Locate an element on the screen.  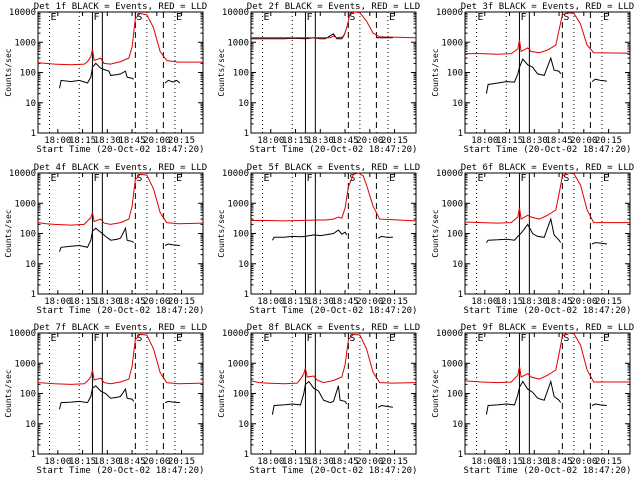
panel-title: Det 1f BLACK = Events, RED = LLD is located at coordinates (120, 7).